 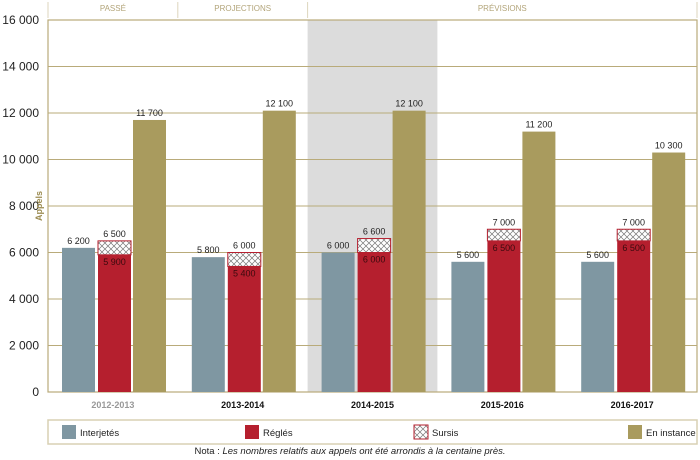 What do you see at coordinates (502, 405) in the screenshot?
I see `x-tick-label: 2015-2016` at bounding box center [502, 405].